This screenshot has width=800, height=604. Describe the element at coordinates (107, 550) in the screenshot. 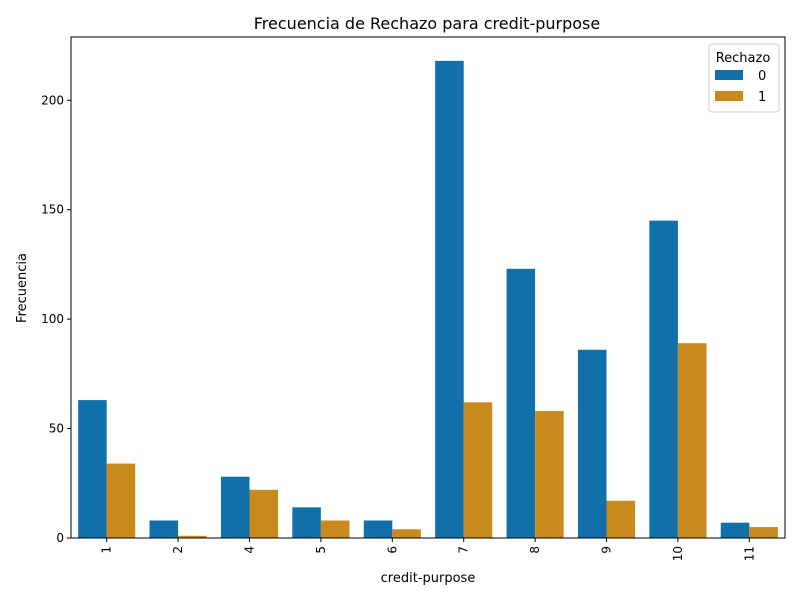

I see `x-tick-label-1: 1` at that location.